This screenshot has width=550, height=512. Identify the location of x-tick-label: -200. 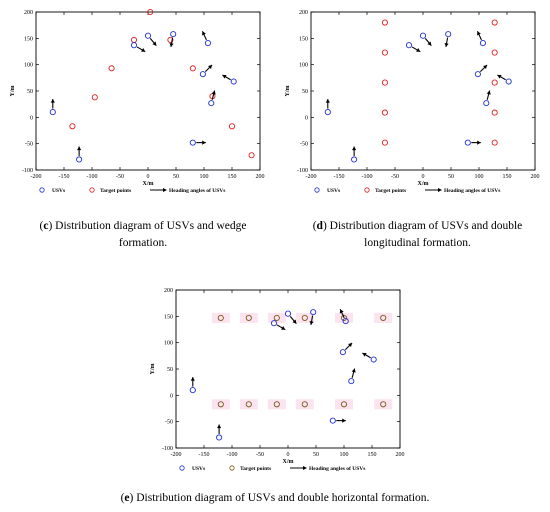
(36, 177).